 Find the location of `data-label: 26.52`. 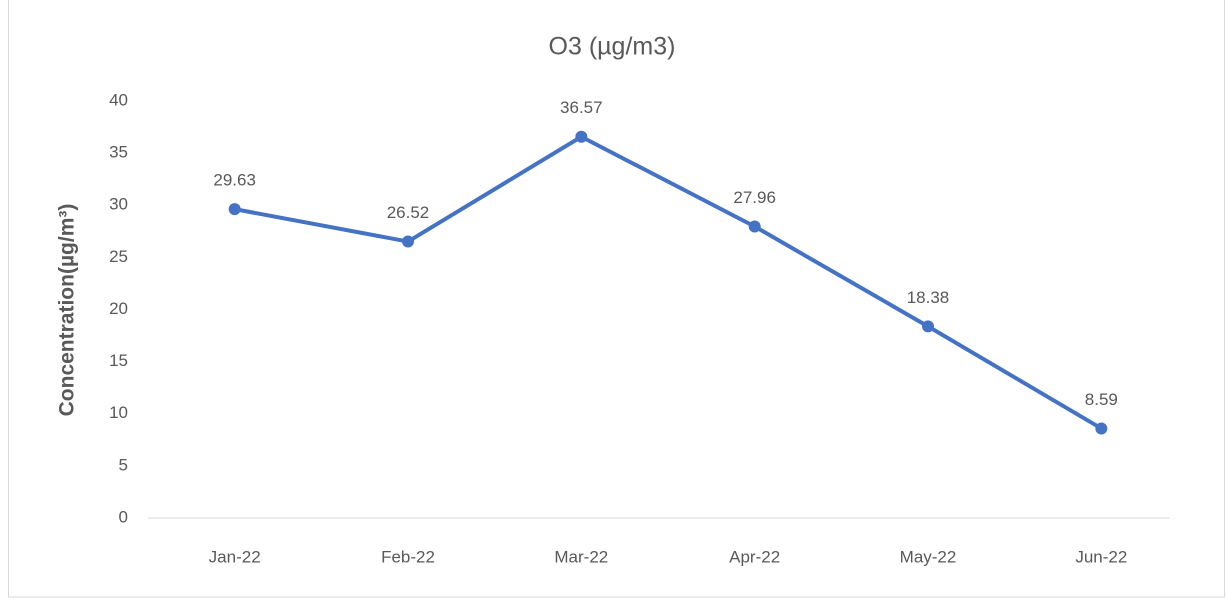

data-label: 26.52 is located at coordinates (408, 212).